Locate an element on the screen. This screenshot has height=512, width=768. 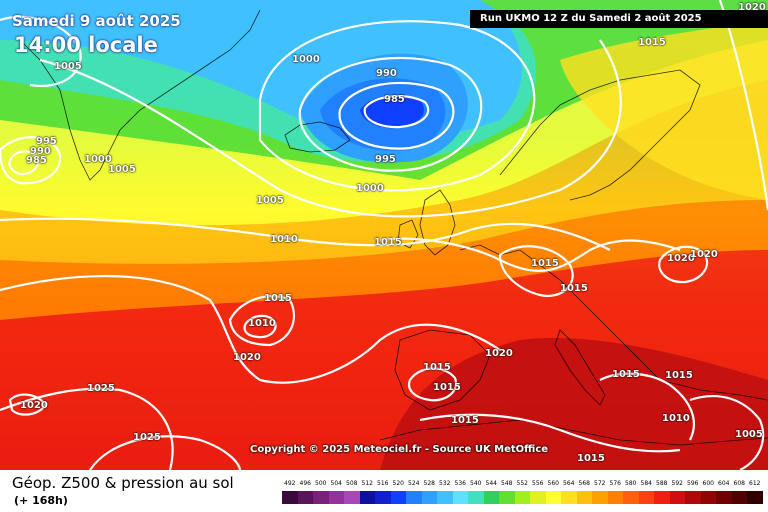
footer-subtitle: (+ 168h) is located at coordinates (41, 500).